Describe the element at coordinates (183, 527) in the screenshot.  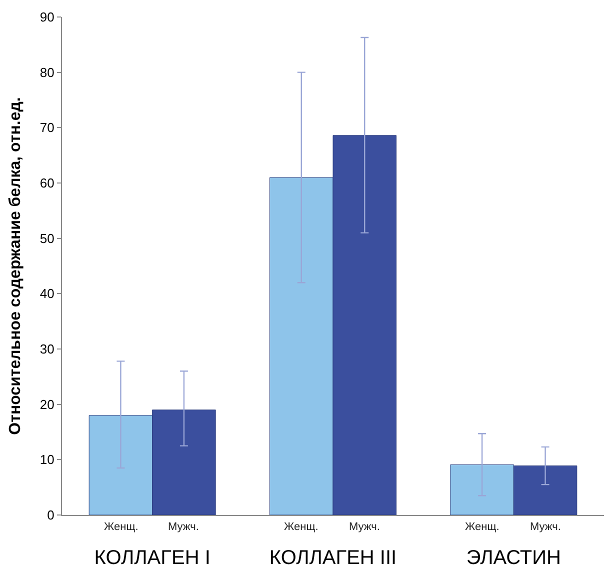
I see `series-label: Мужч.` at that location.